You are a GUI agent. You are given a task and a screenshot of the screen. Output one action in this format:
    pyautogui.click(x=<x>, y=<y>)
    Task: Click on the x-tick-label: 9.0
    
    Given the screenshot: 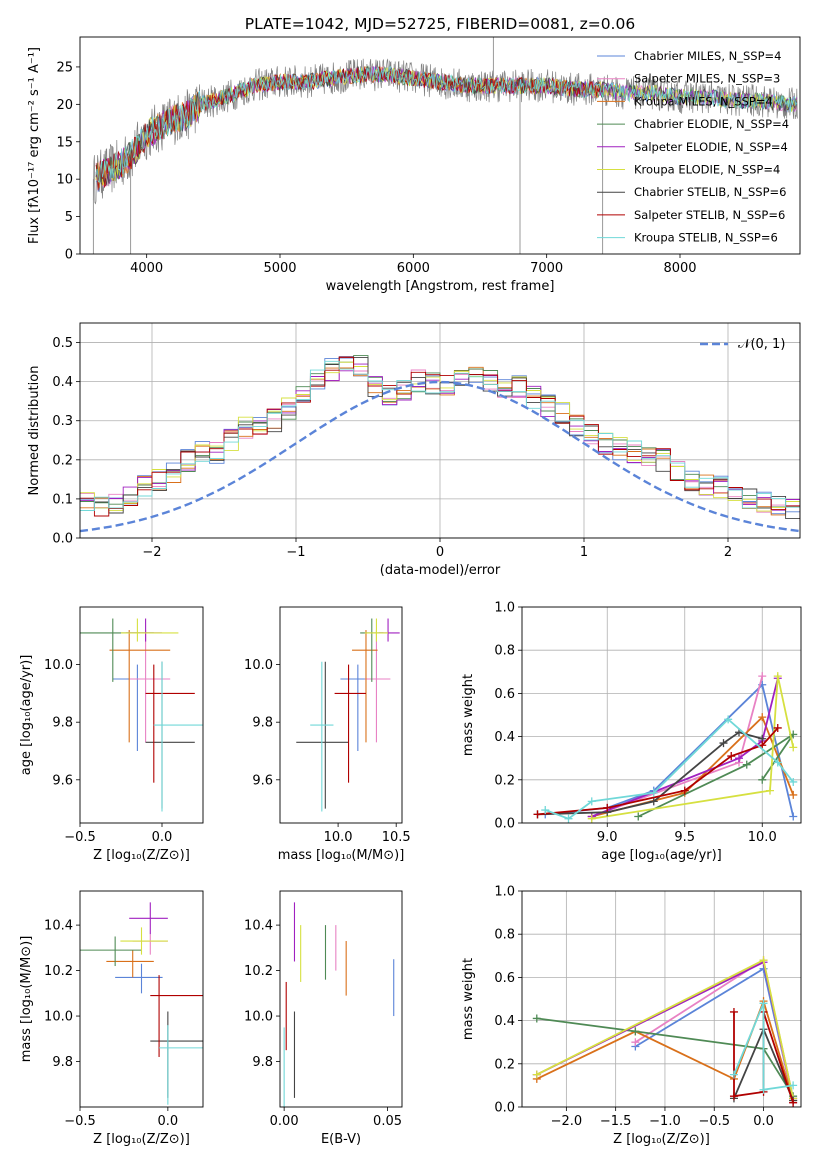 What is the action you would take?
    pyautogui.click(x=607, y=837)
    